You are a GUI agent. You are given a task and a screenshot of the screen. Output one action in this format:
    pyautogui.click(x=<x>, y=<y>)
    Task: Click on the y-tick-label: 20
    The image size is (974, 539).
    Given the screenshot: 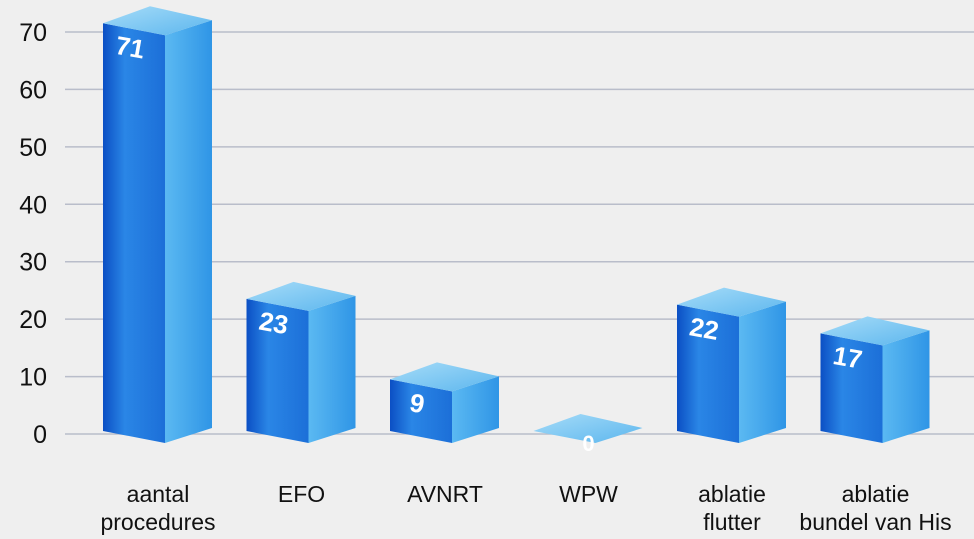 What is the action you would take?
    pyautogui.click(x=33, y=320)
    